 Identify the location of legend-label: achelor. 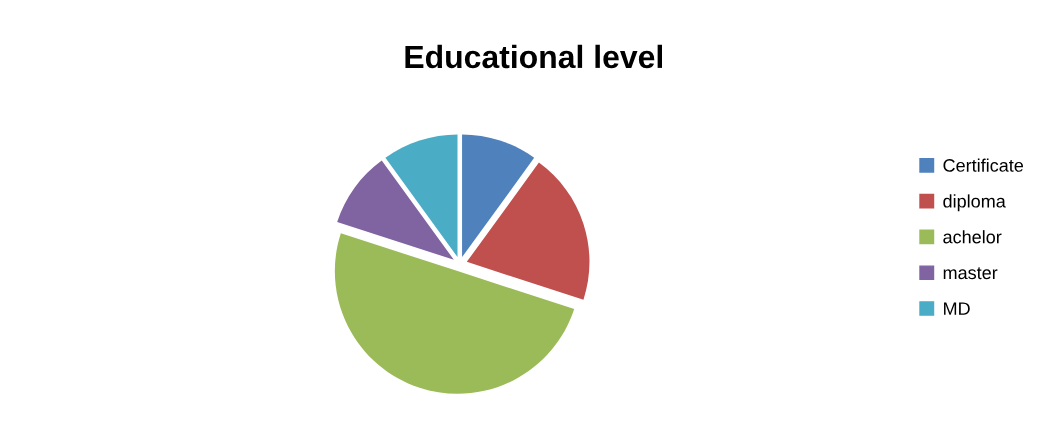
(972, 237).